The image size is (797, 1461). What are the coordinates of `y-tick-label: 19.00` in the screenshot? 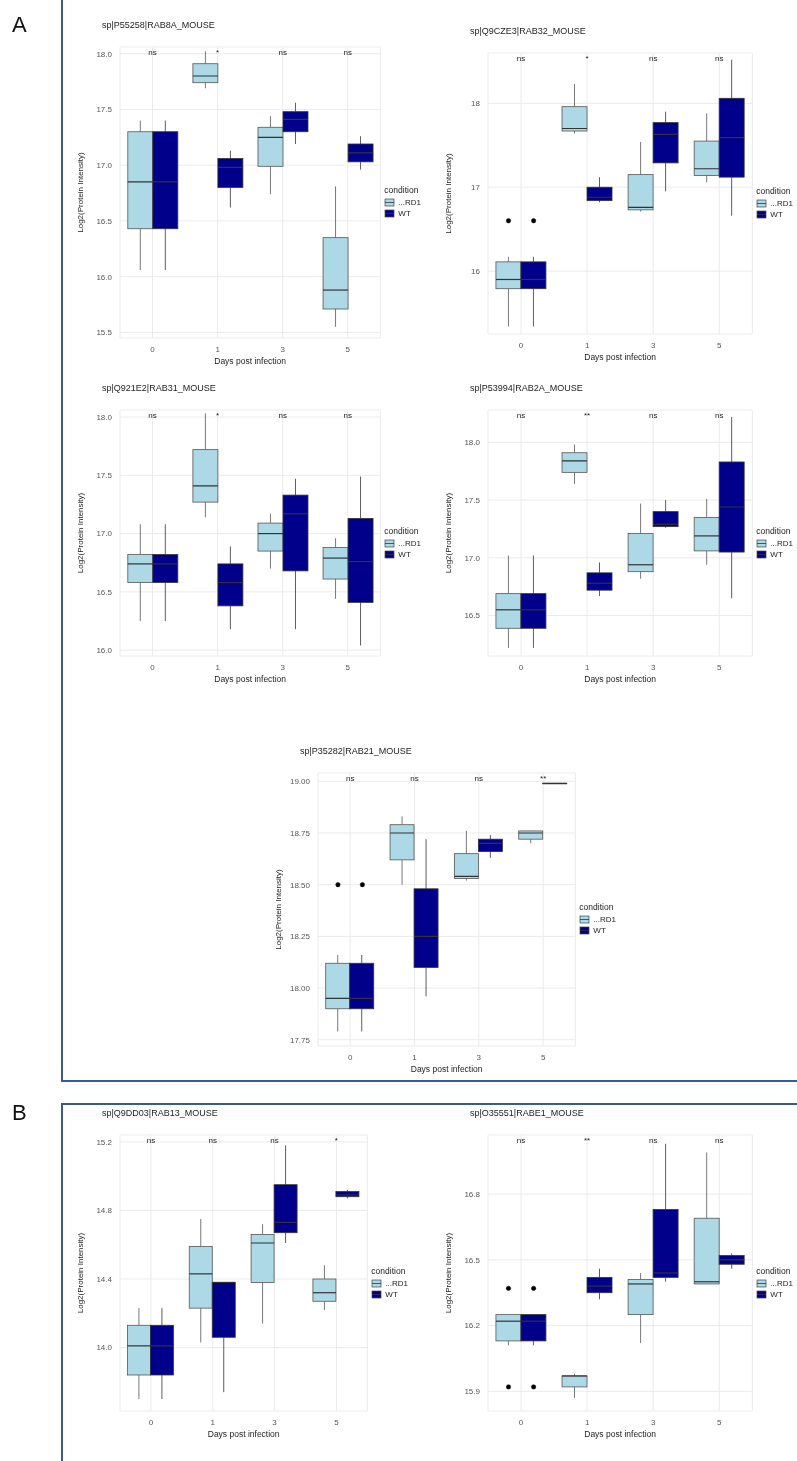 It's located at (300, 782).